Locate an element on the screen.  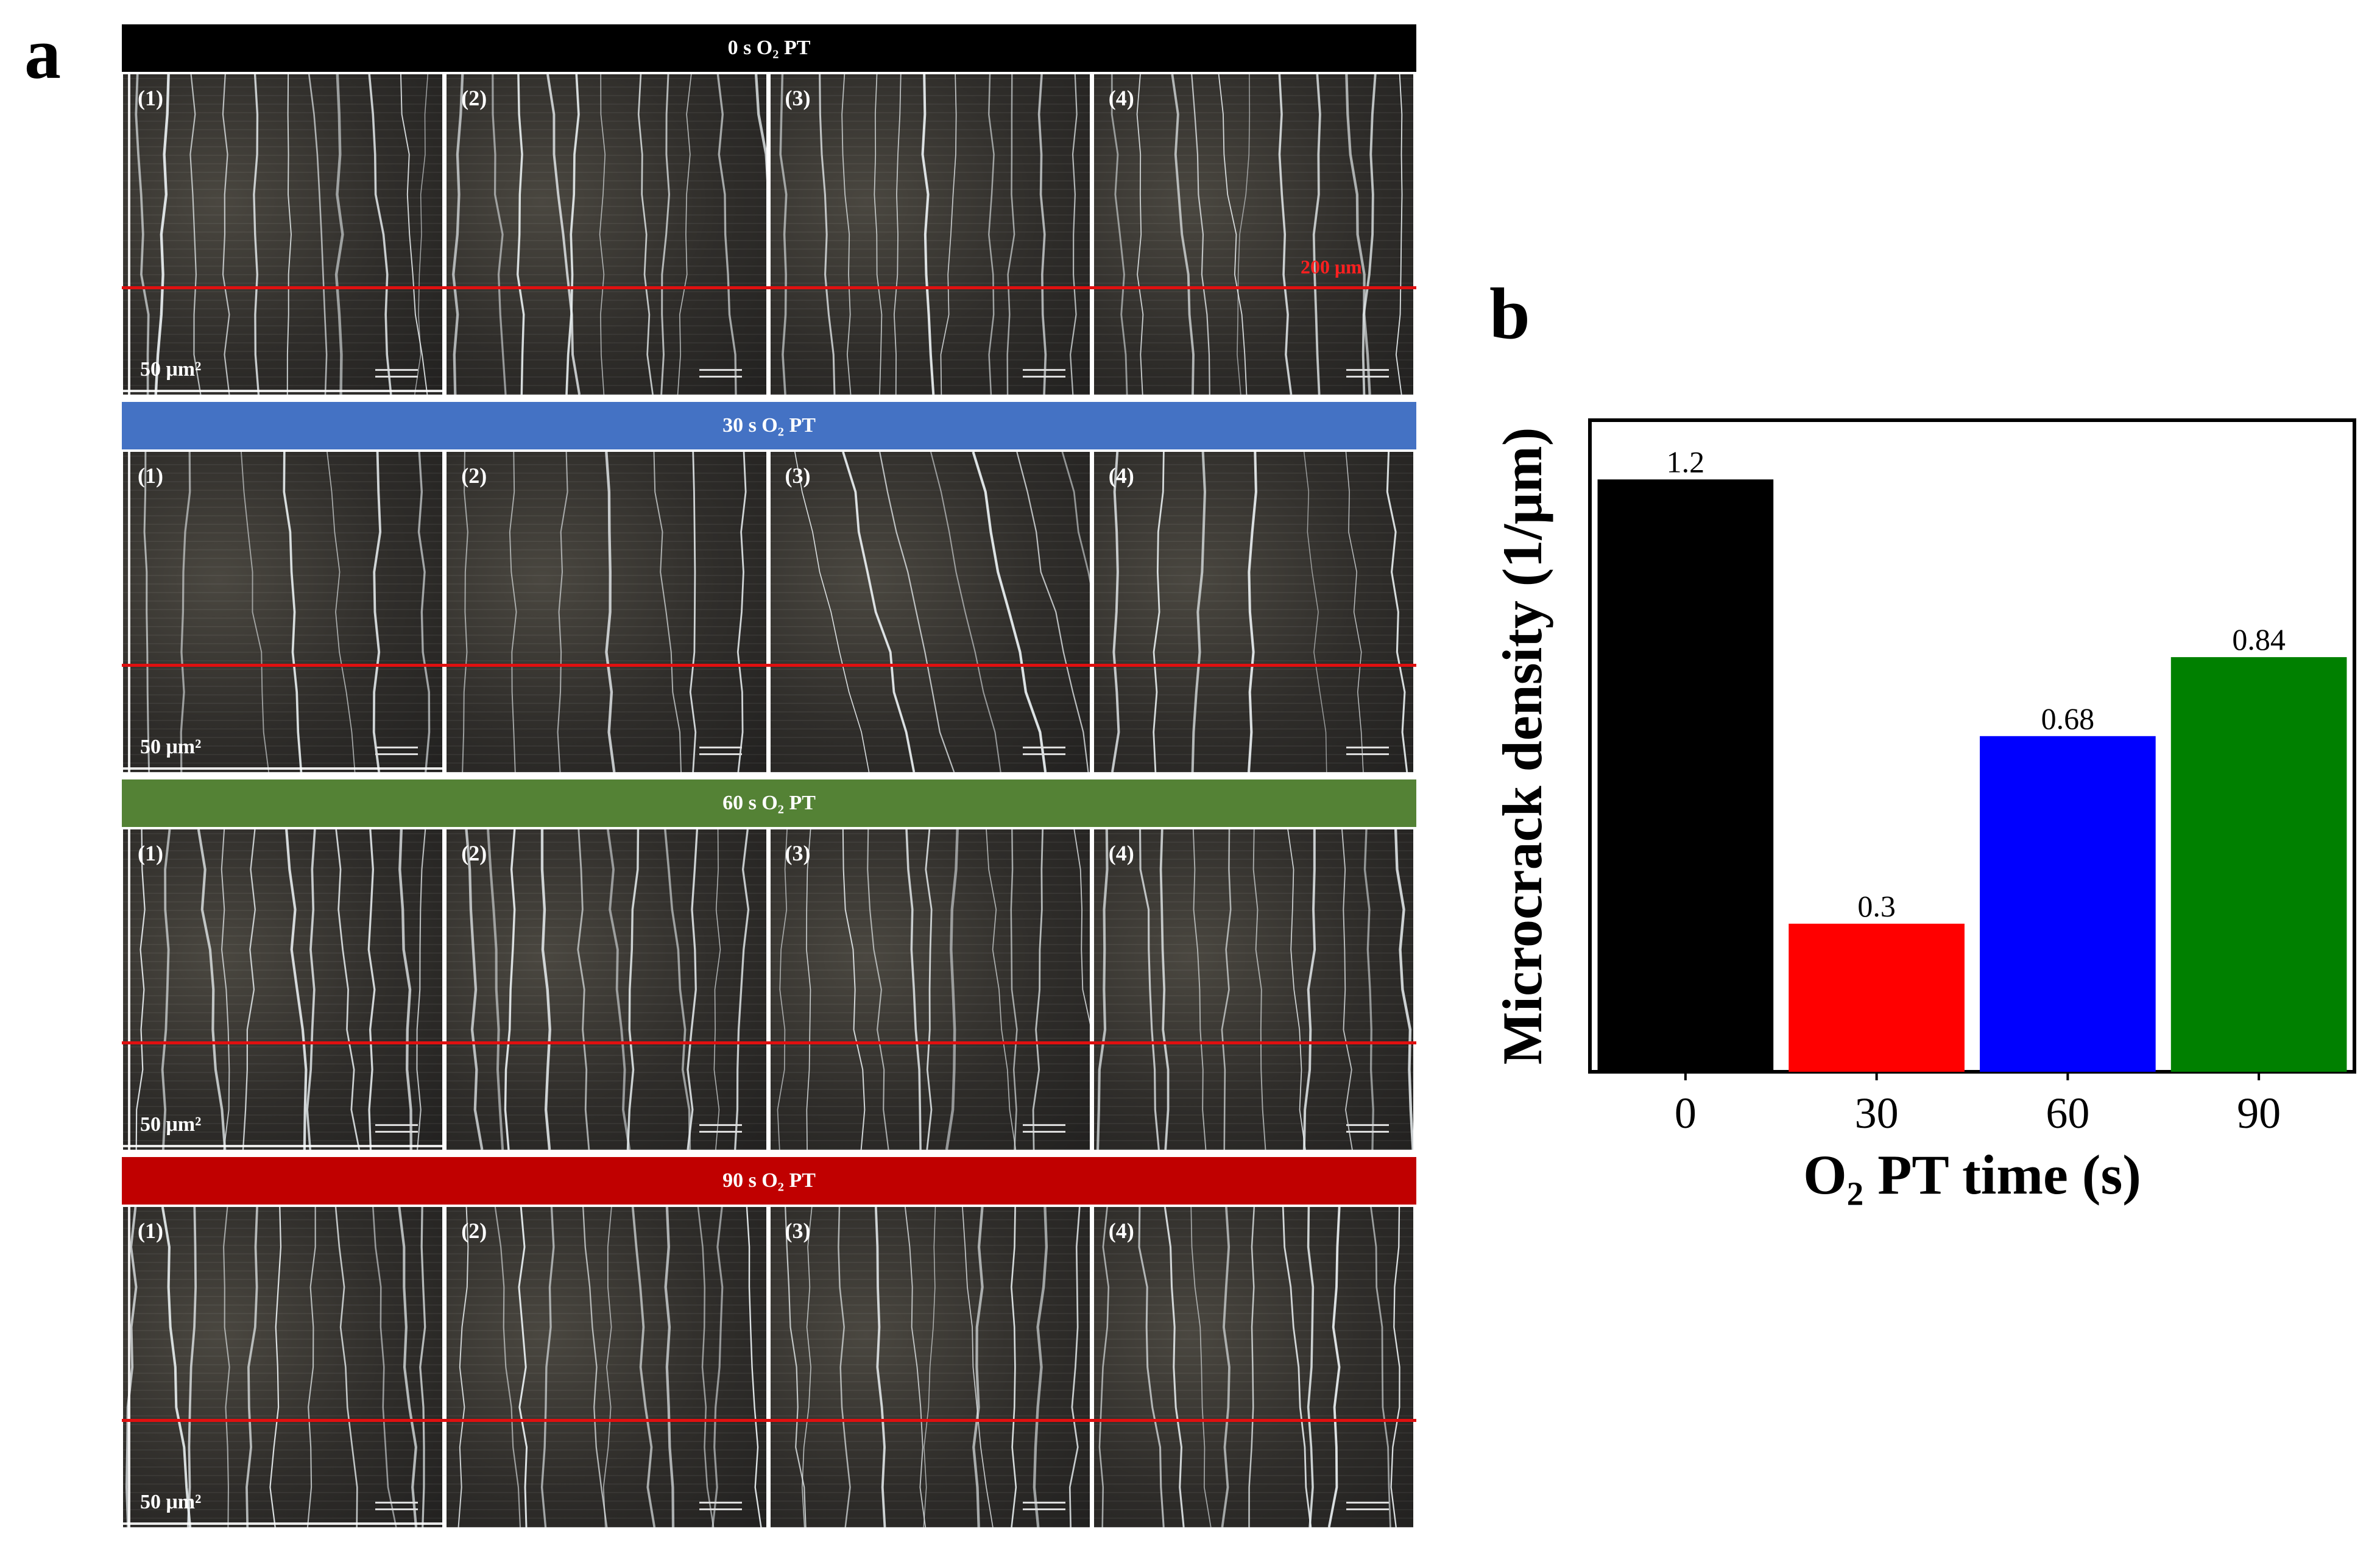
panel-a-letter: a is located at coordinates (42, 54).